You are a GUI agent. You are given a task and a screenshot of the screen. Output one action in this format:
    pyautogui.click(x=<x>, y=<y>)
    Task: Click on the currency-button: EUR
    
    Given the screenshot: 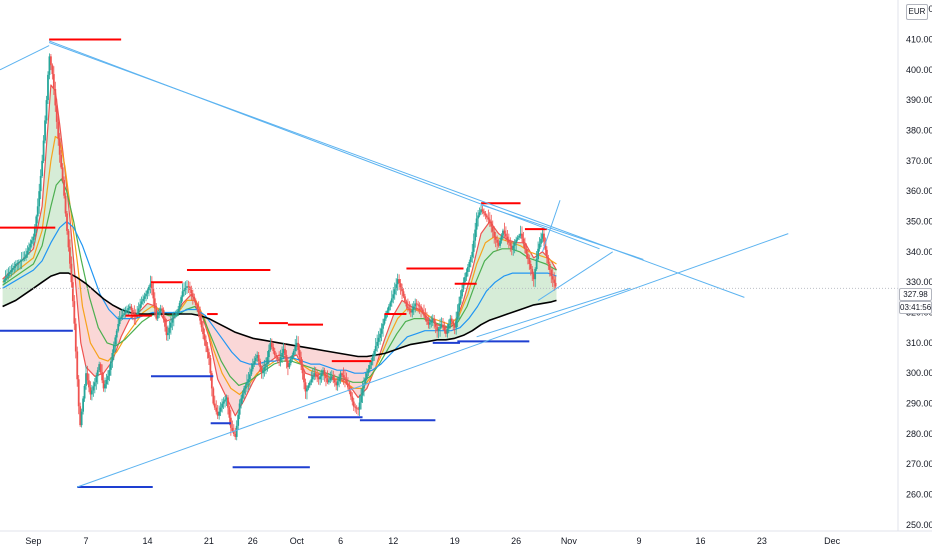 What is the action you would take?
    pyautogui.click(x=917, y=12)
    